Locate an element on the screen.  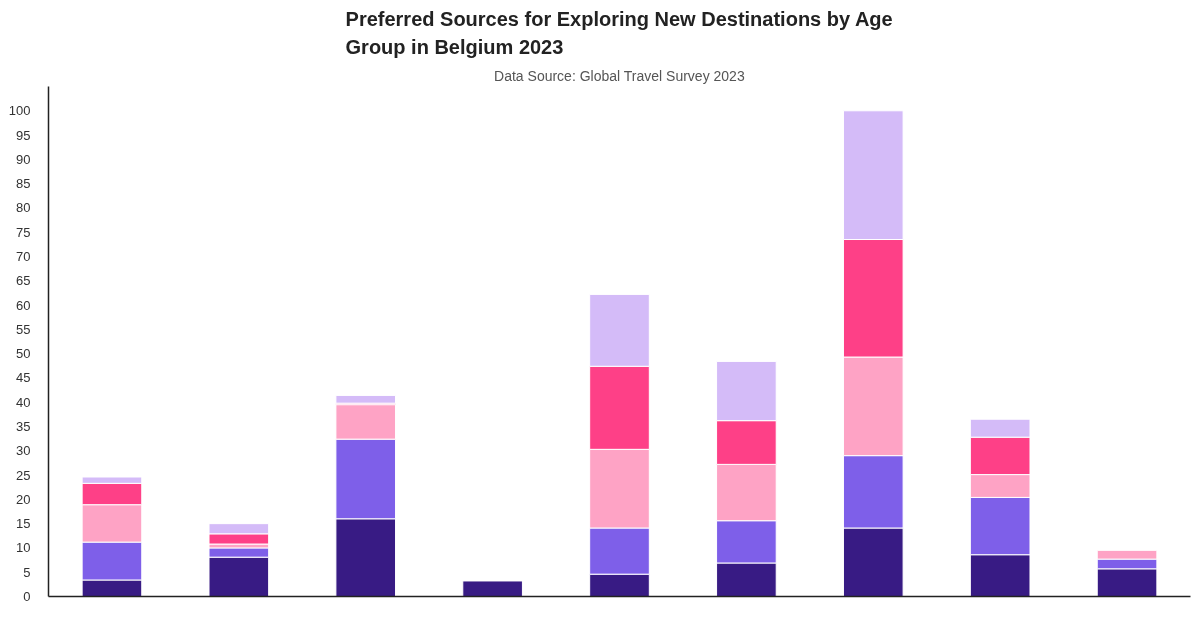
y-tick-label: 60 is located at coordinates (23, 305).